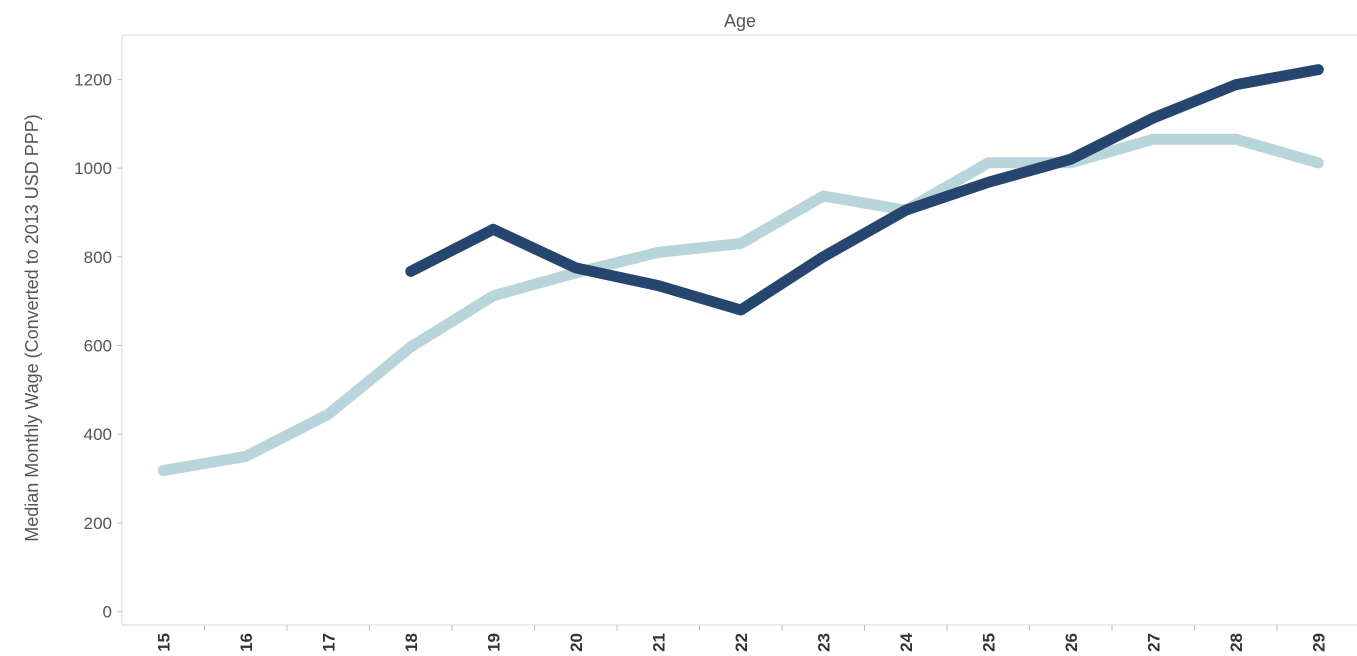 The image size is (1357, 656). Describe the element at coordinates (98, 434) in the screenshot. I see `y-tick-label: 400` at that location.